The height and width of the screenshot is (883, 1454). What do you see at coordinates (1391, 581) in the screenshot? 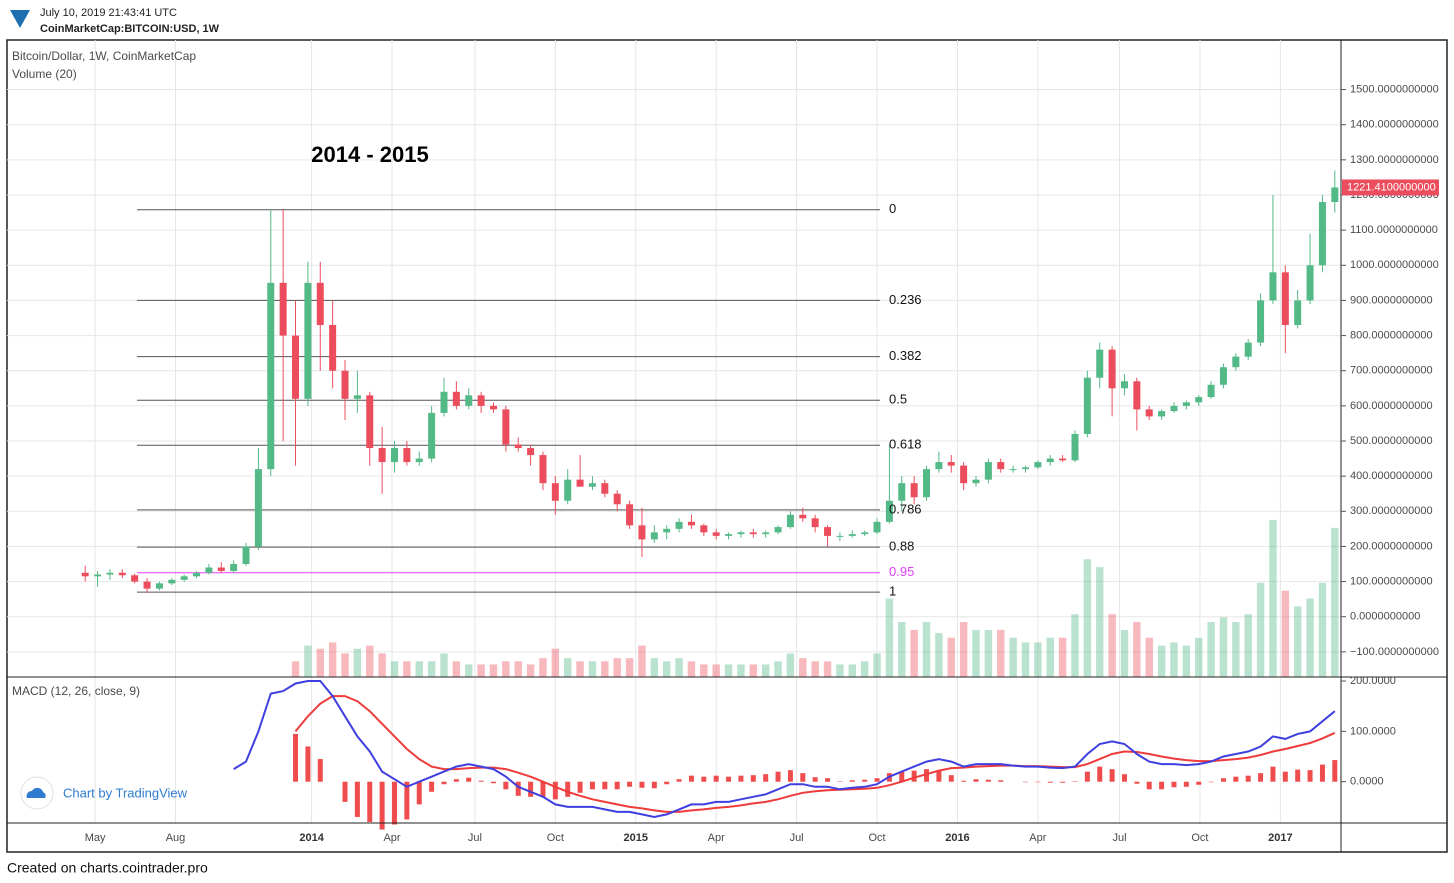
I see `y-tick-label: 100.0000000000` at bounding box center [1391, 581].